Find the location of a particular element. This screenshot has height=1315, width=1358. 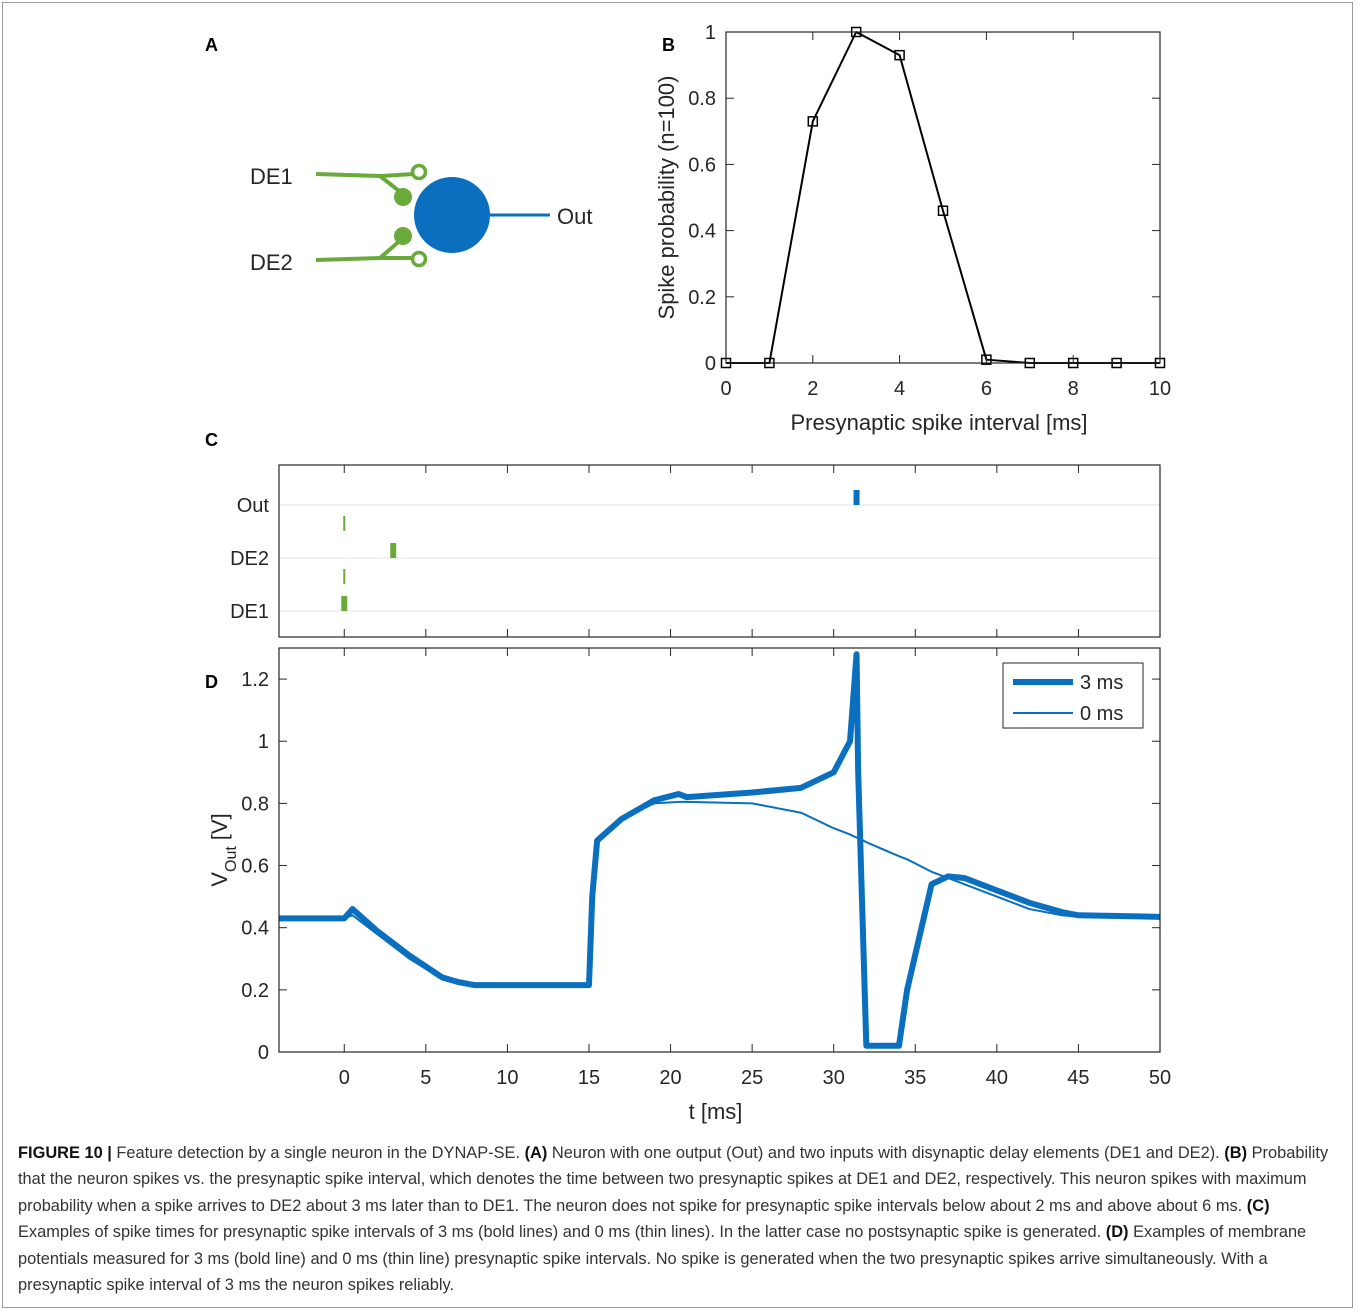

caption-bold: (D) is located at coordinates (1117, 1232).